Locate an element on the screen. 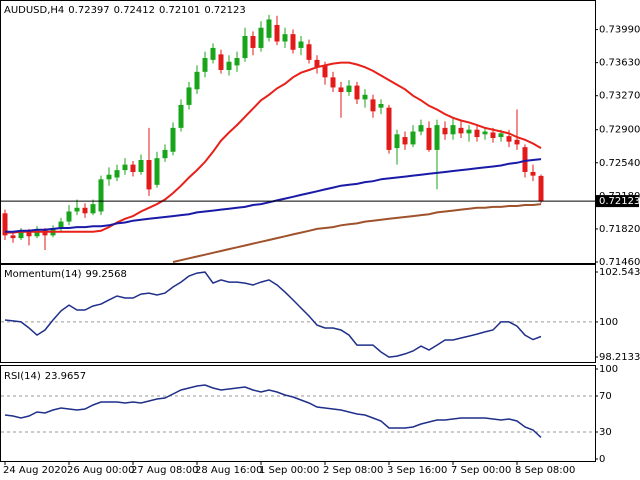 Image resolution: width=640 pixels, height=480 pixels. x-tick-label: 8 Sep 08:00 is located at coordinates (545, 470).